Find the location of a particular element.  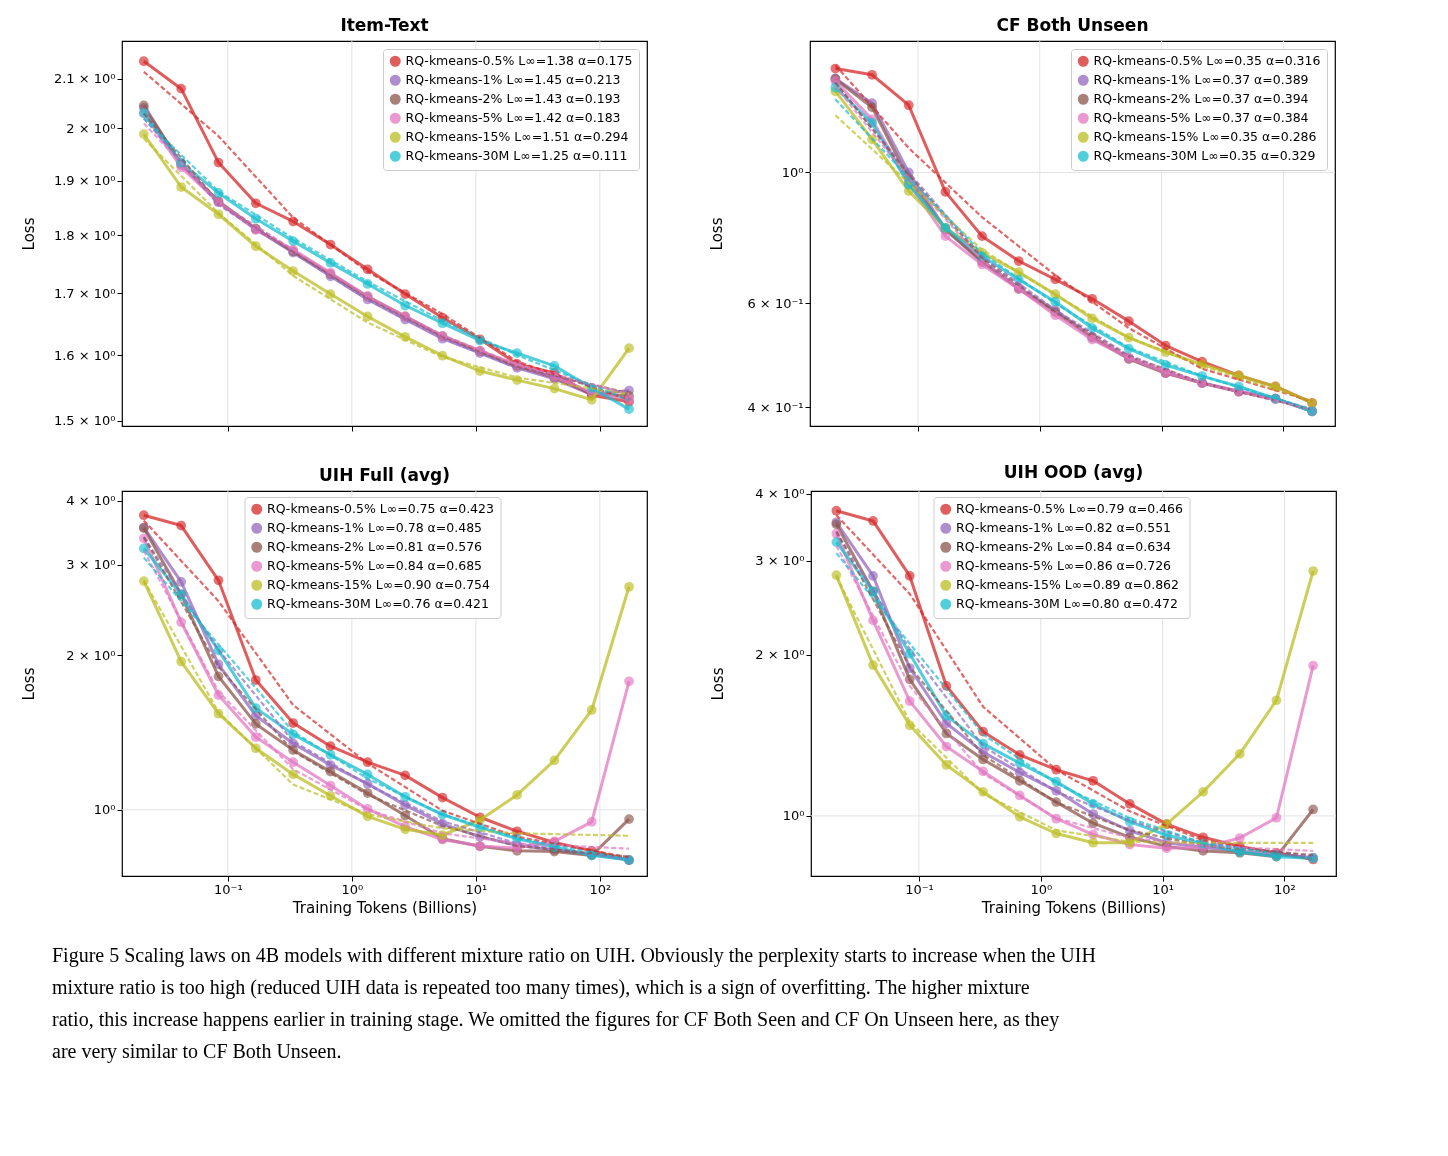

legend-label: RQ-kmeans-1% L∞=0.37 α=0.389 is located at coordinates (1201, 80).